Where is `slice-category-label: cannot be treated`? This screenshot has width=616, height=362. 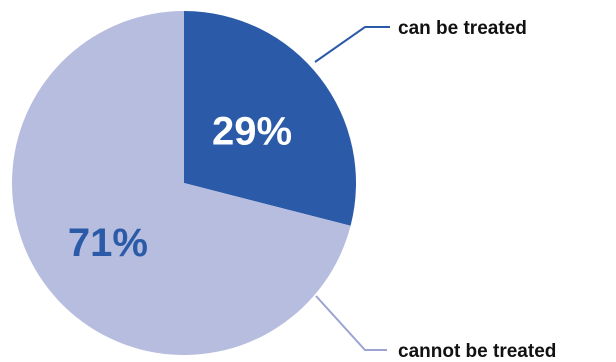
slice-category-label: cannot be treated is located at coordinates (477, 351).